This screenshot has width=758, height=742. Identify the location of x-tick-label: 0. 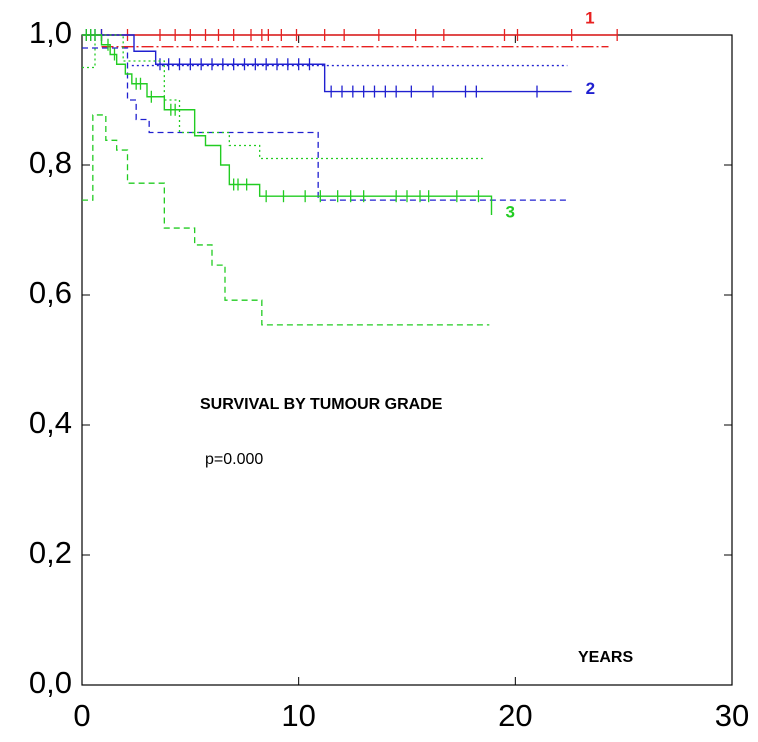
(81, 715).